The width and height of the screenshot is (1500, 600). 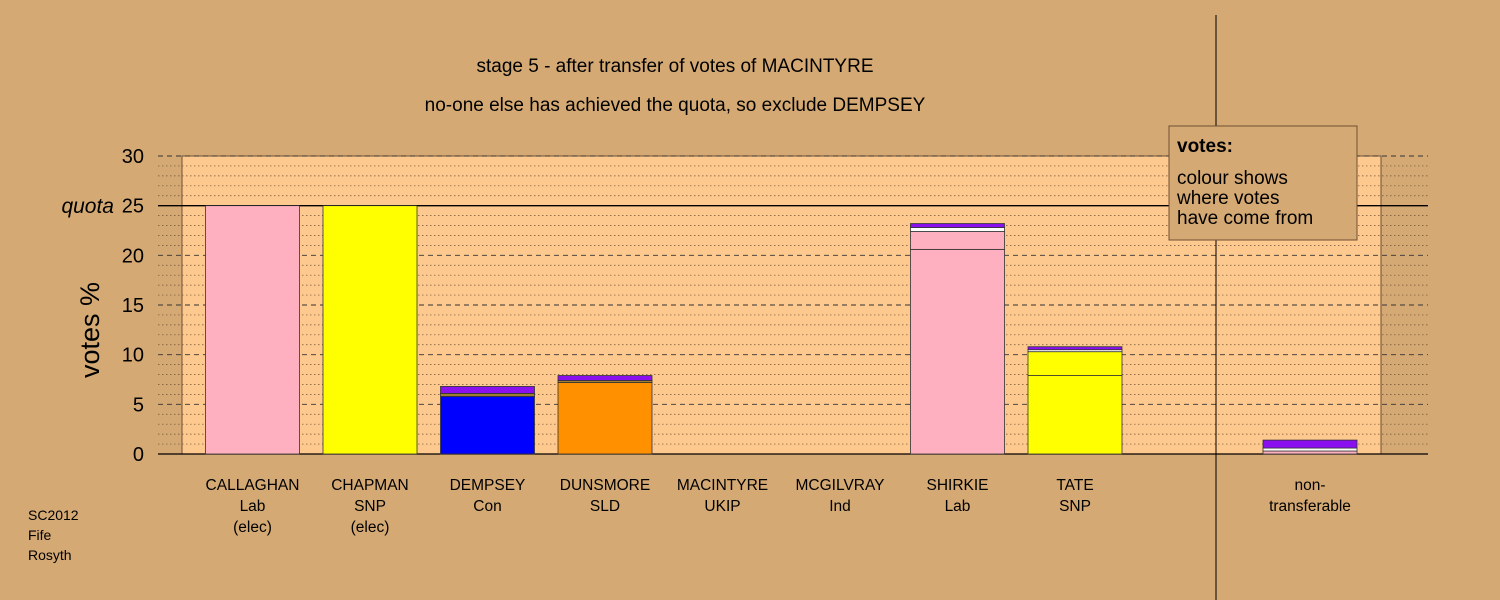 I want to click on nontransferable-label-1: transferable, so click(x=1310, y=506).